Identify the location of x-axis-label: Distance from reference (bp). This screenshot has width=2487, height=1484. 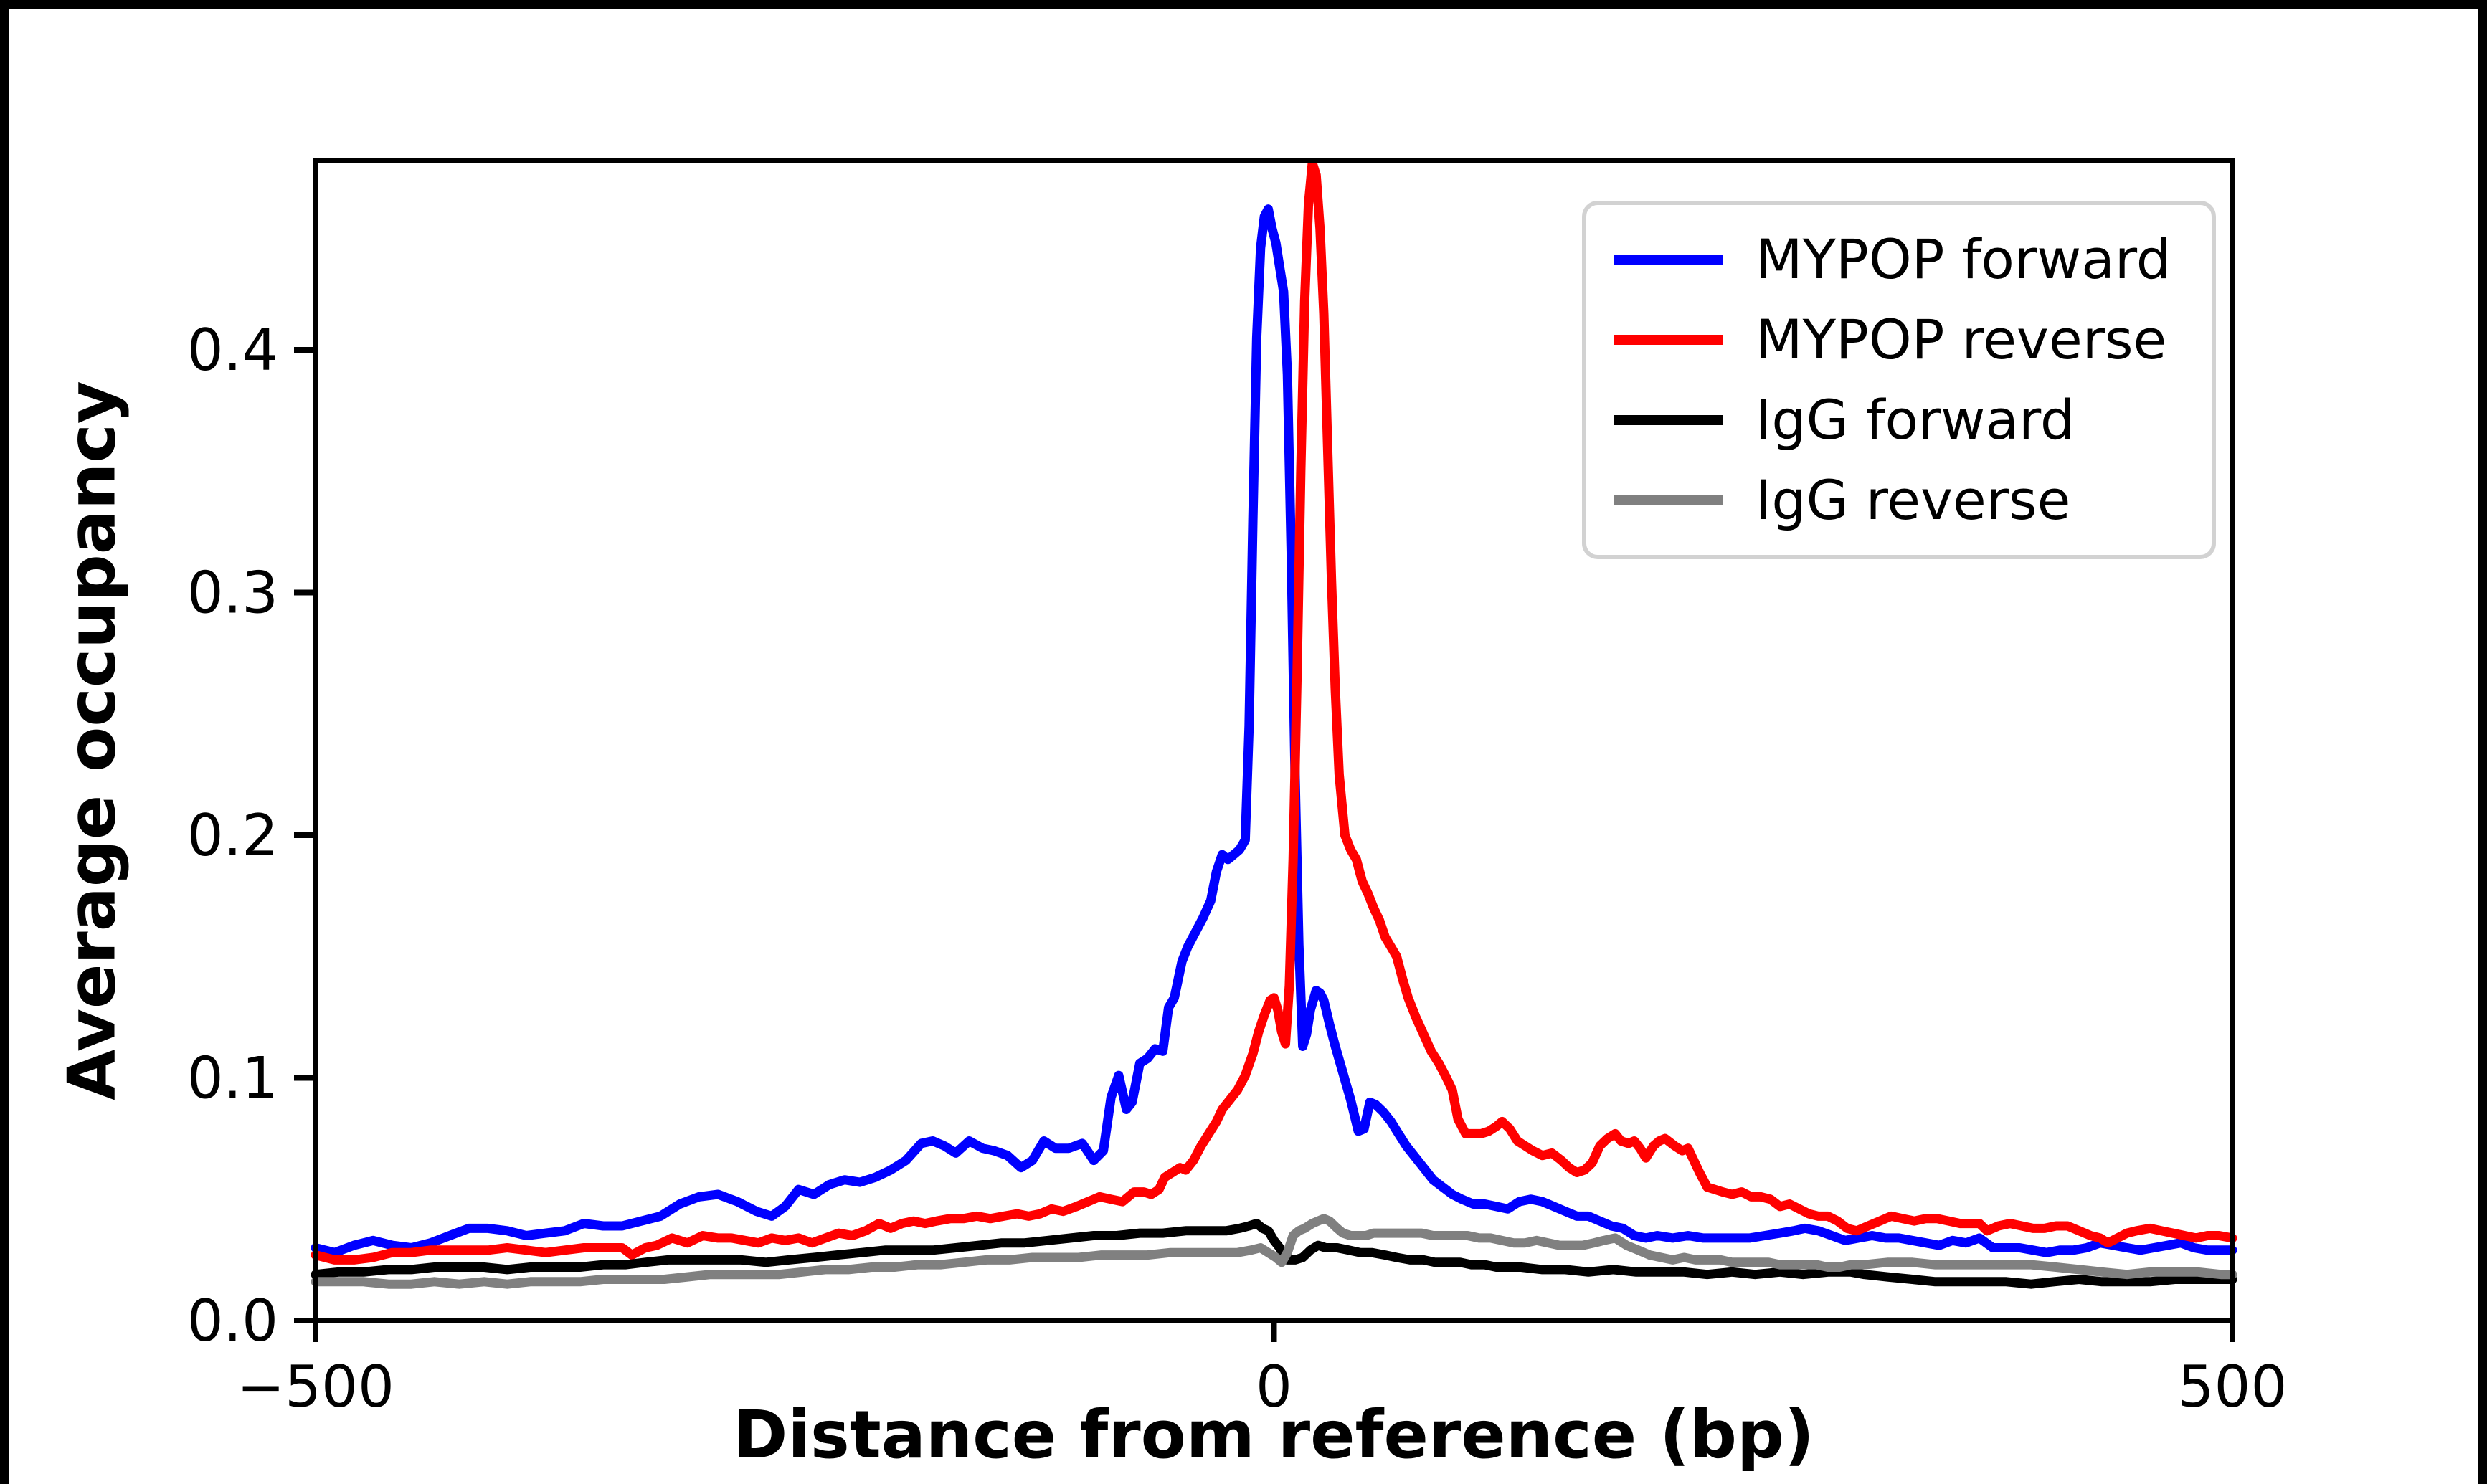
(1273, 1435).